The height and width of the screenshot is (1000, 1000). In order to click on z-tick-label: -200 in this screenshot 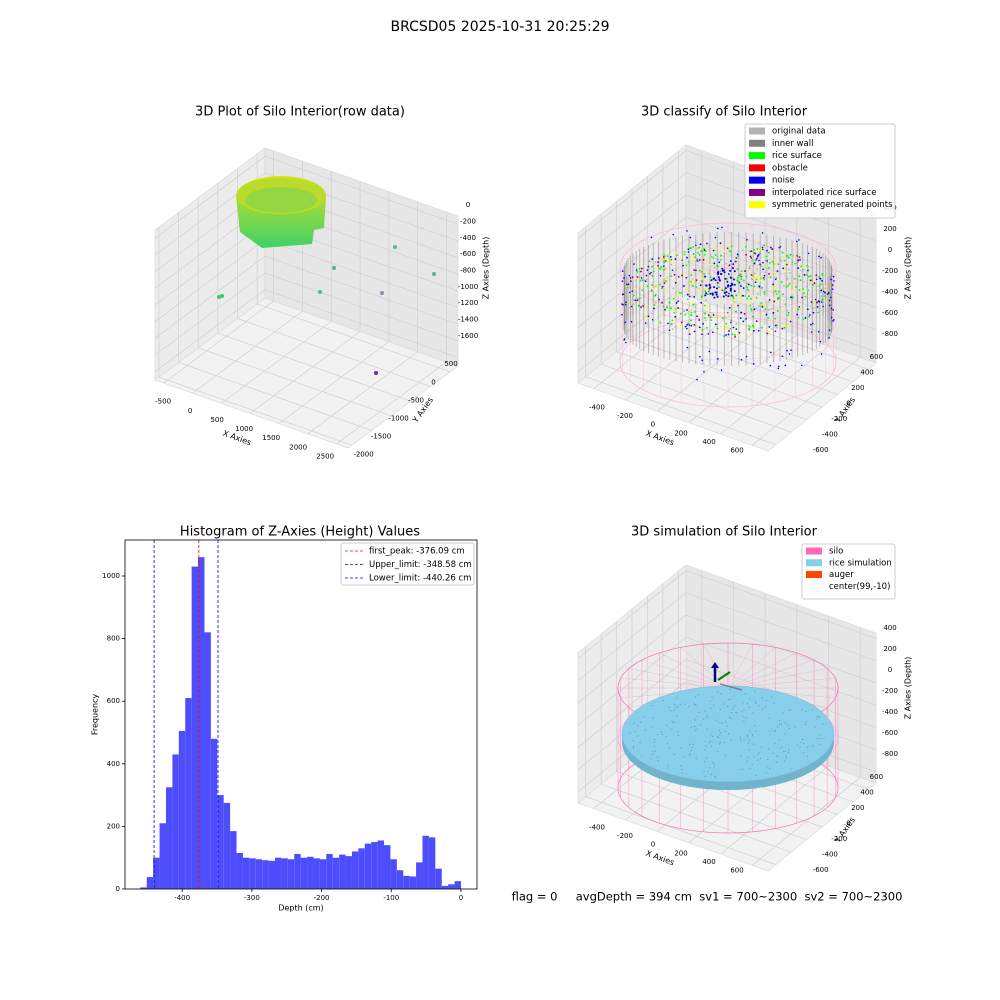, I will do `click(890, 271)`.